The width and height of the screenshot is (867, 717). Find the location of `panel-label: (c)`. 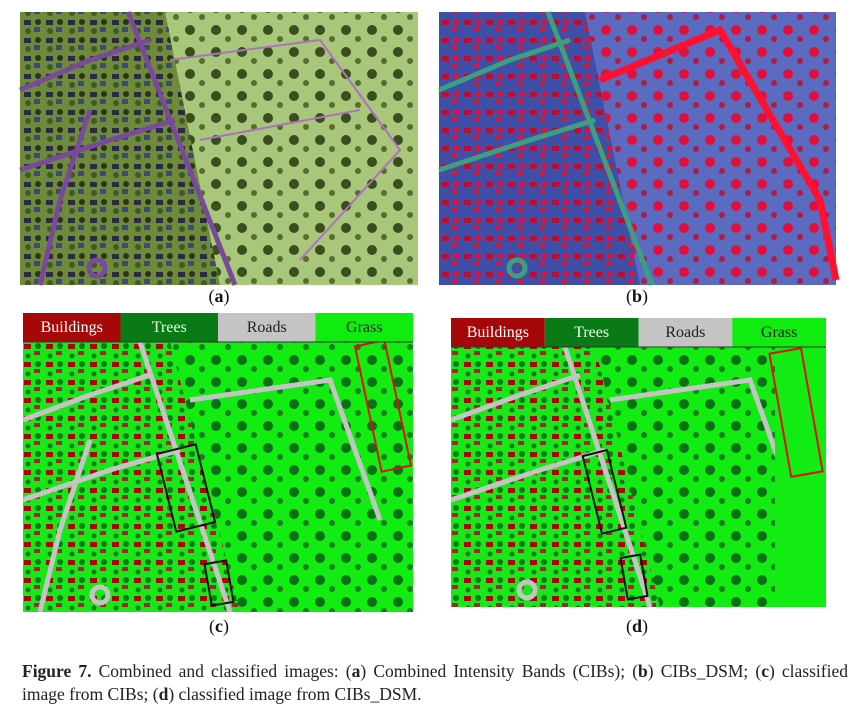

panel-label: (c) is located at coordinates (219, 626).